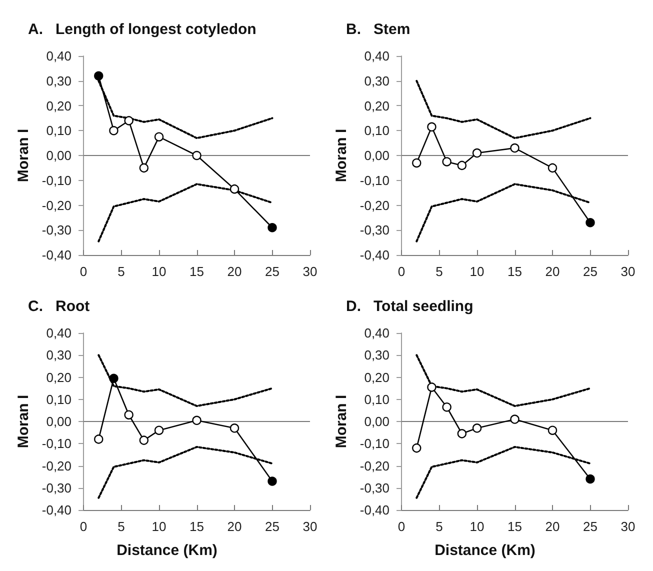 This screenshot has height=571, width=653. I want to click on chart-title: C. Root, so click(59, 306).